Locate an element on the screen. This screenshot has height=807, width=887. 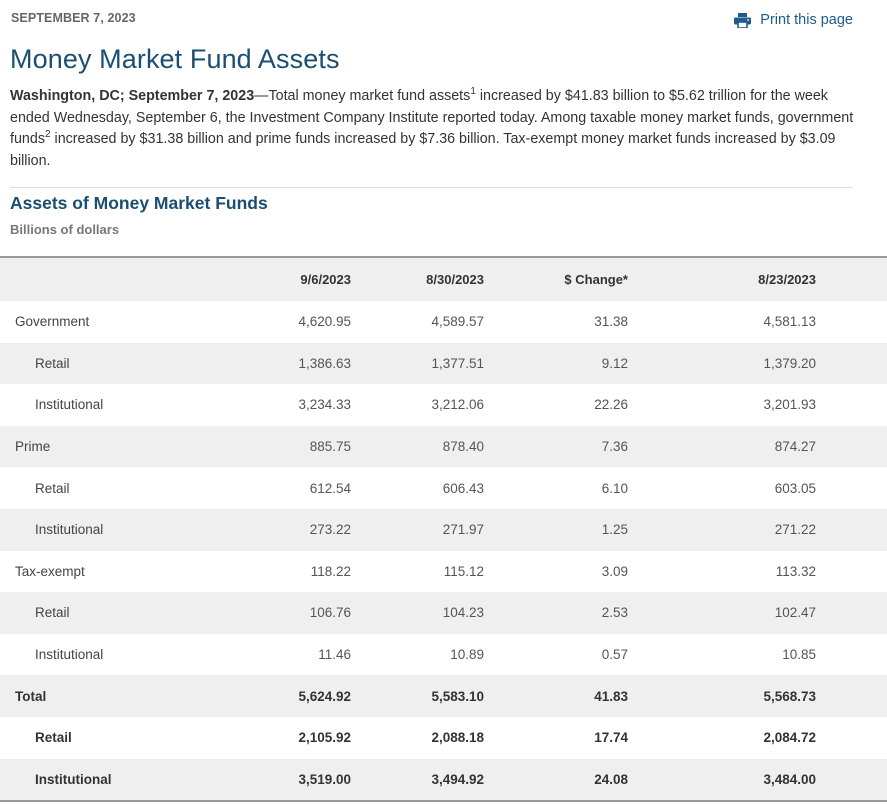
intro-lead: Washington, DC; September 7, 2023 is located at coordinates (132, 96).